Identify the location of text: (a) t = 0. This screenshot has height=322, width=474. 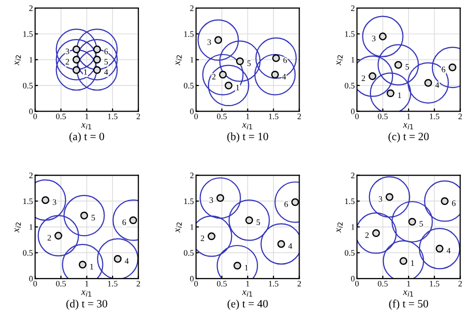
(86, 137).